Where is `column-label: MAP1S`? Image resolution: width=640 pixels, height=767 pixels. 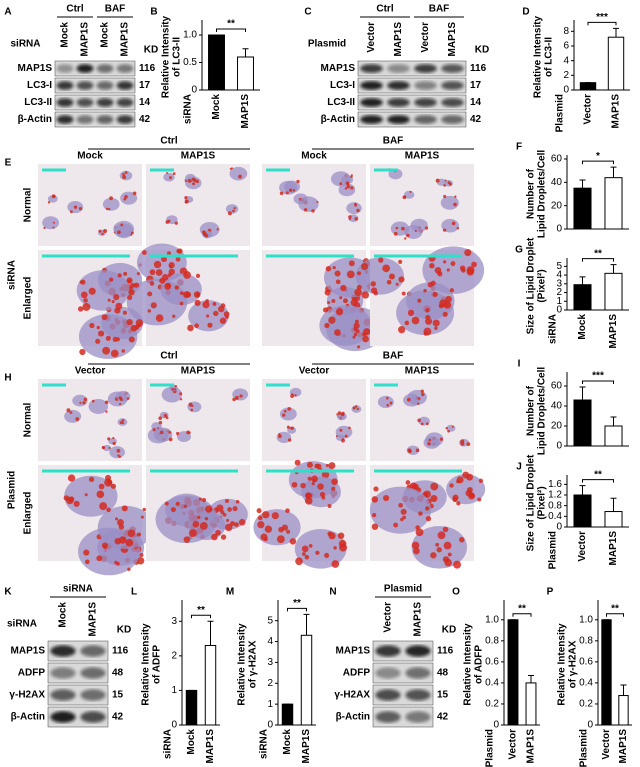 column-label: MAP1S is located at coordinates (198, 156).